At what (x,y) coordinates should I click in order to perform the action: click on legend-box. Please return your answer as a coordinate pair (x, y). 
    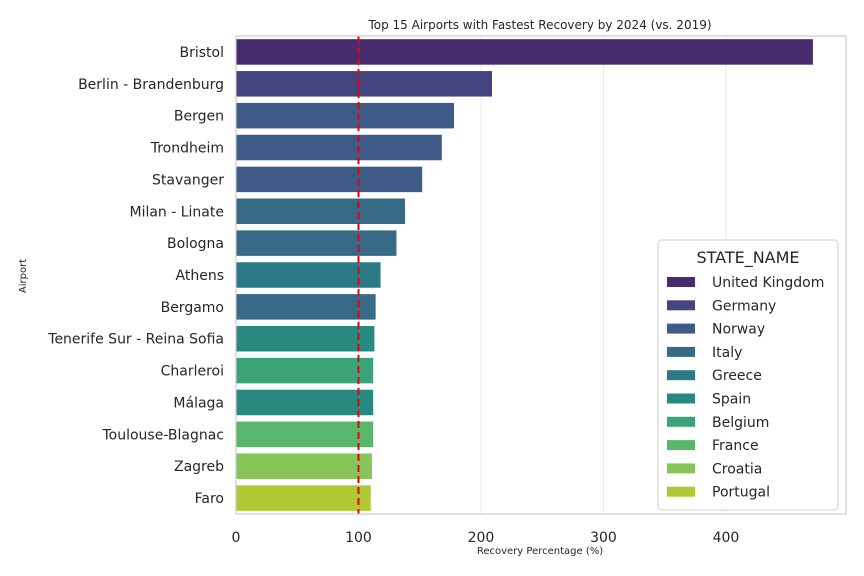
    Looking at the image, I should click on (748, 375).